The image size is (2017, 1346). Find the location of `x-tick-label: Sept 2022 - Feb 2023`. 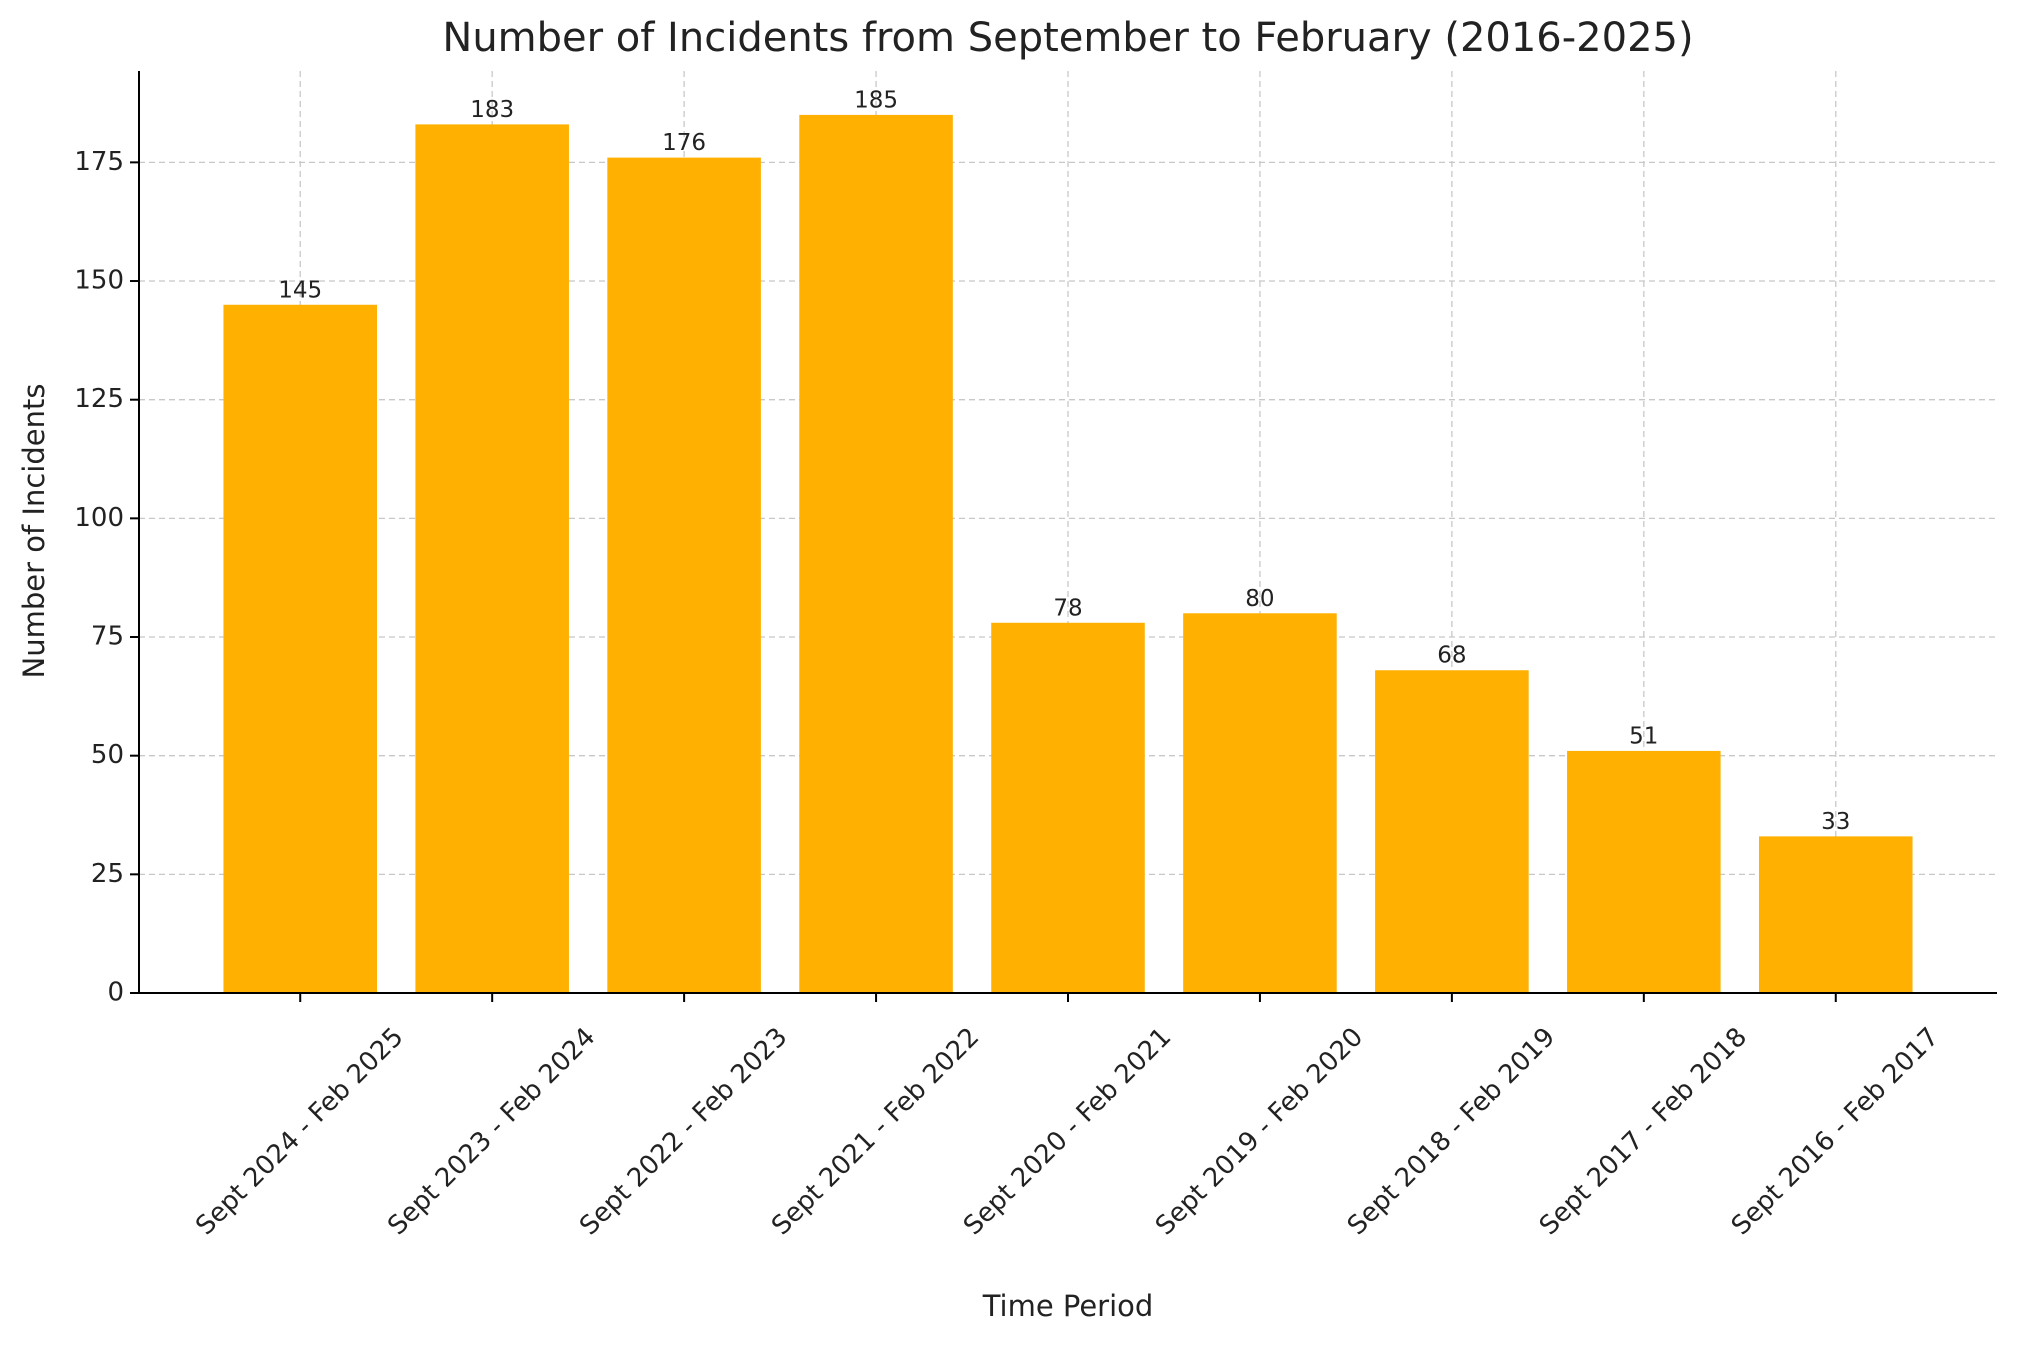

x-tick-label: Sept 2022 - Feb 2023 is located at coordinates (683, 1131).